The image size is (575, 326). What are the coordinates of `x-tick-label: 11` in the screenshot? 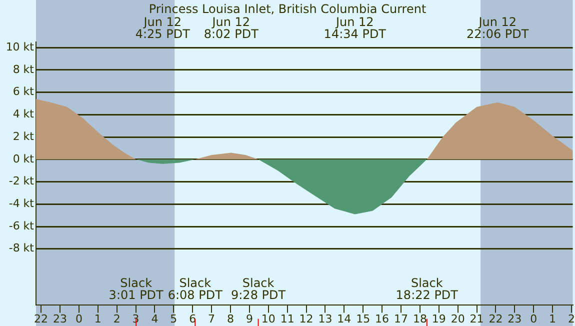 It's located at (287, 319).